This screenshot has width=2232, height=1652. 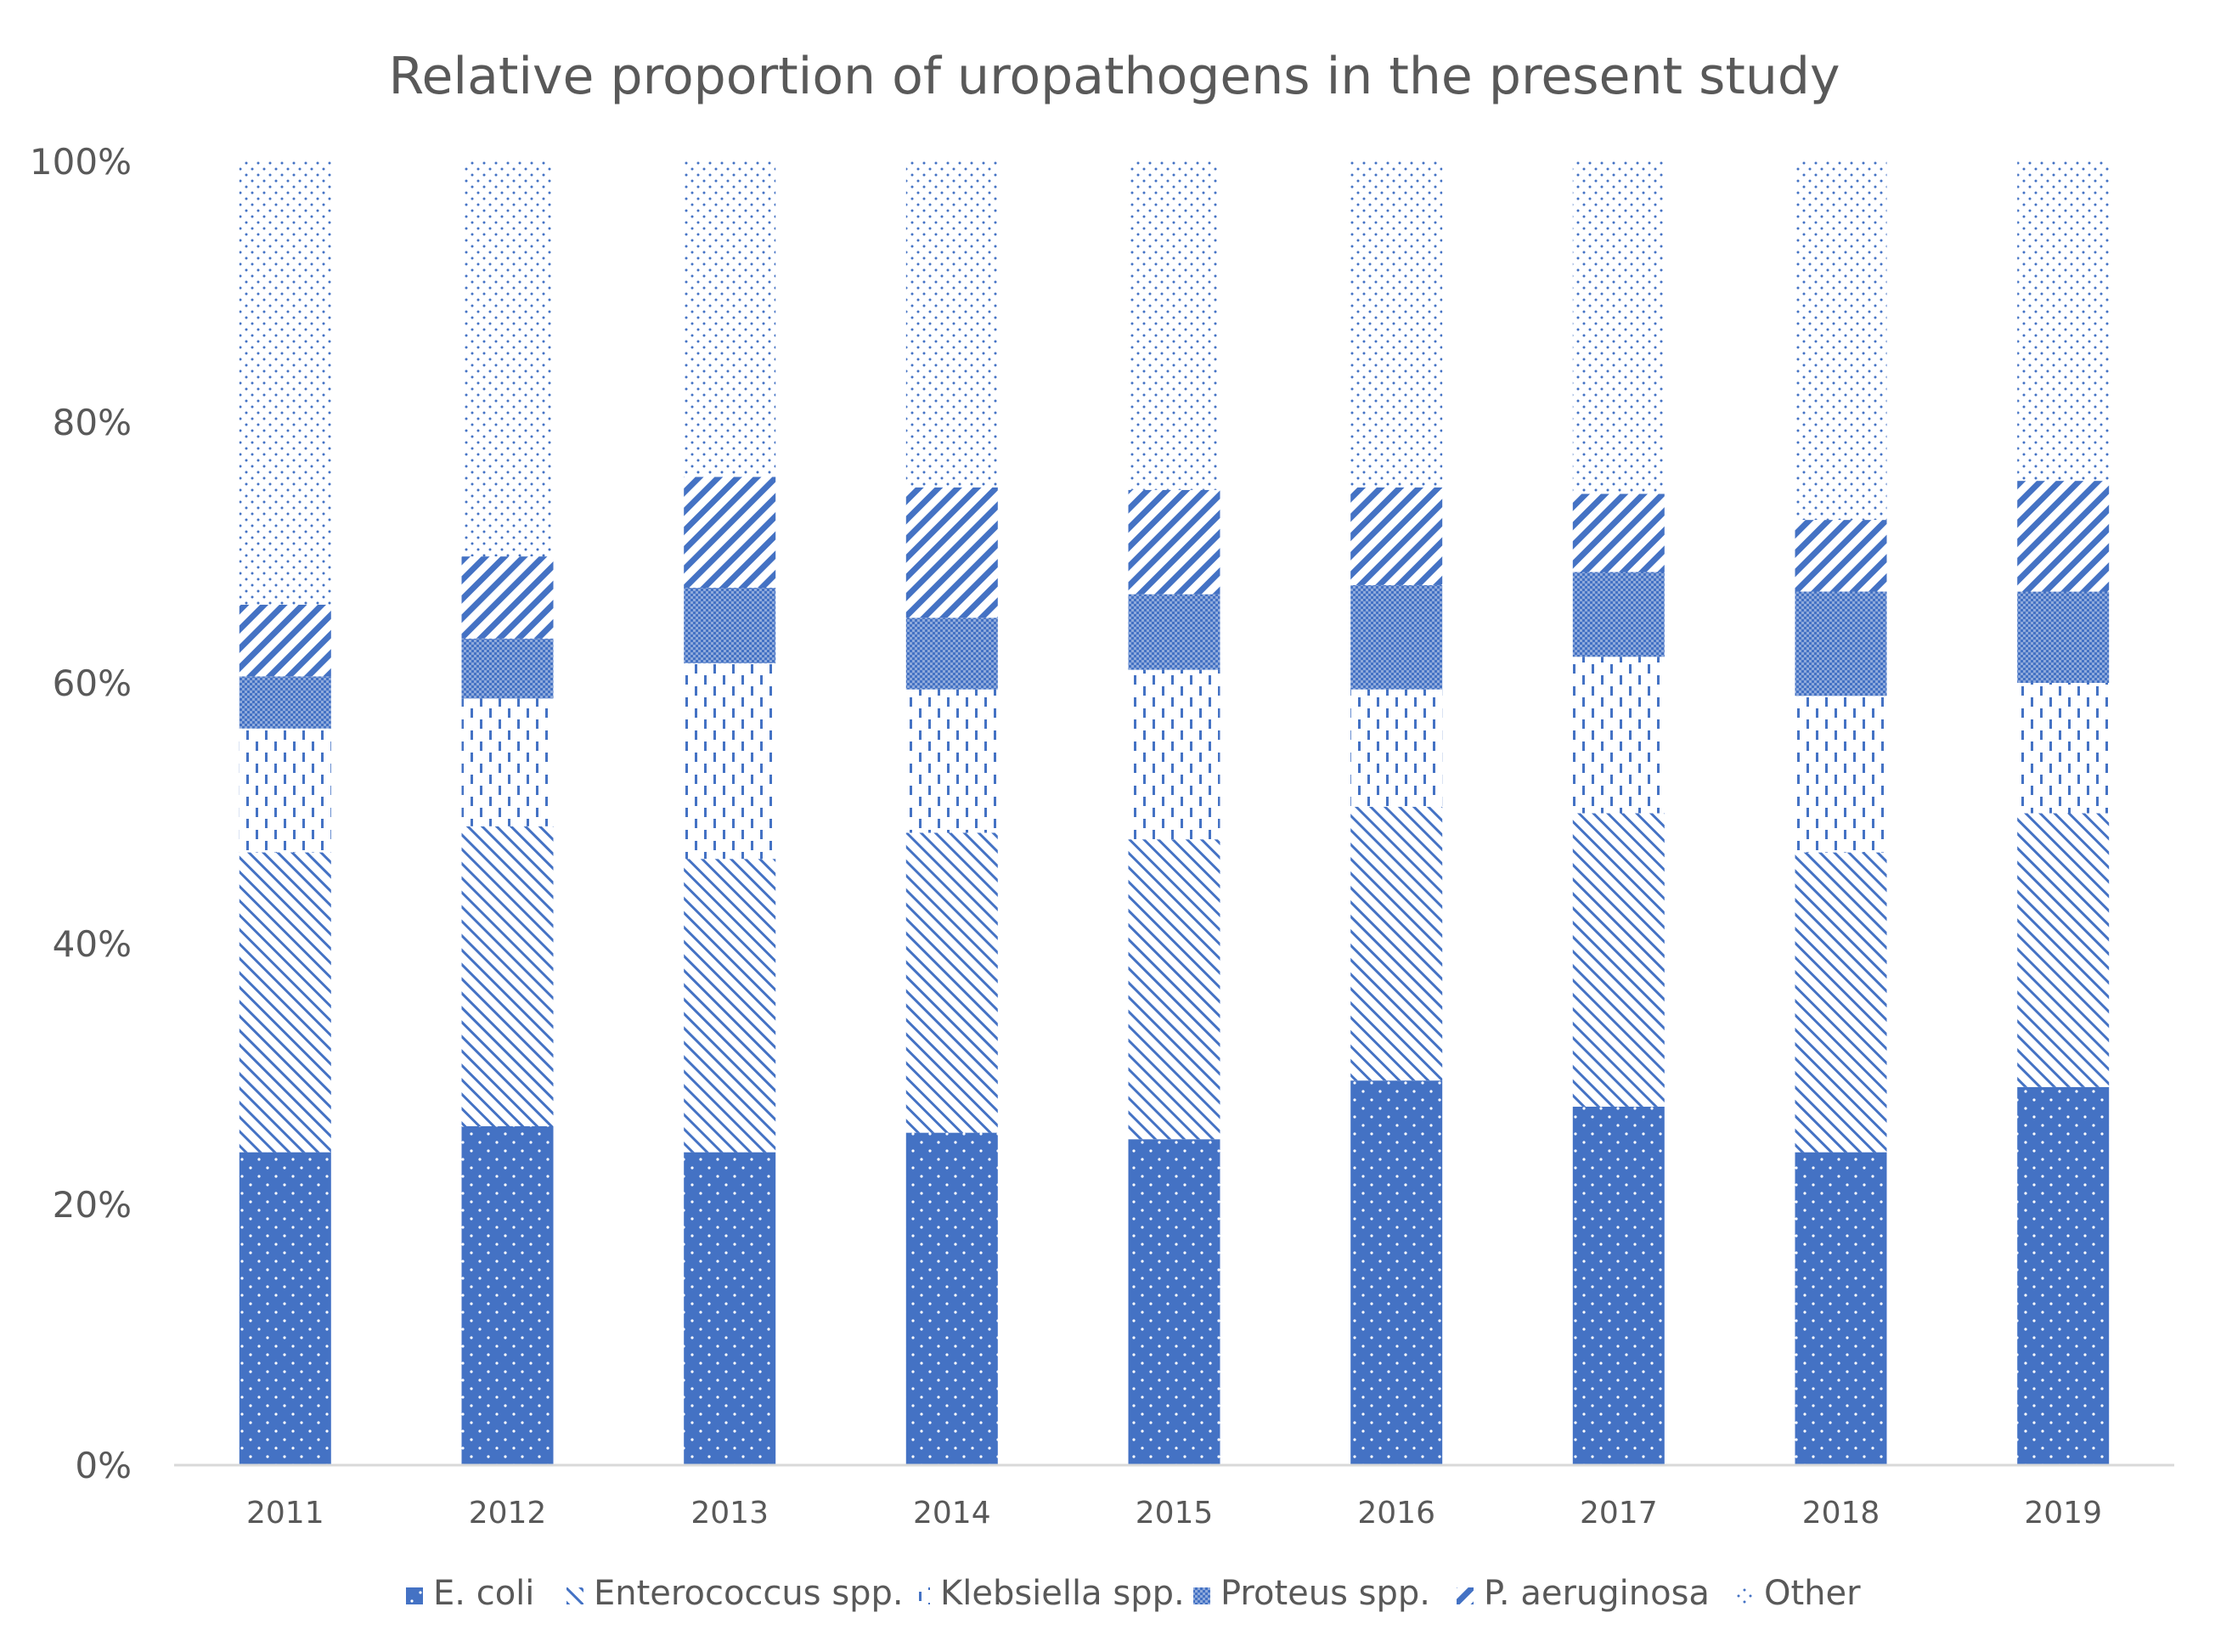 What do you see at coordinates (1812, 1593) in the screenshot?
I see `legend-label-other: Other` at bounding box center [1812, 1593].